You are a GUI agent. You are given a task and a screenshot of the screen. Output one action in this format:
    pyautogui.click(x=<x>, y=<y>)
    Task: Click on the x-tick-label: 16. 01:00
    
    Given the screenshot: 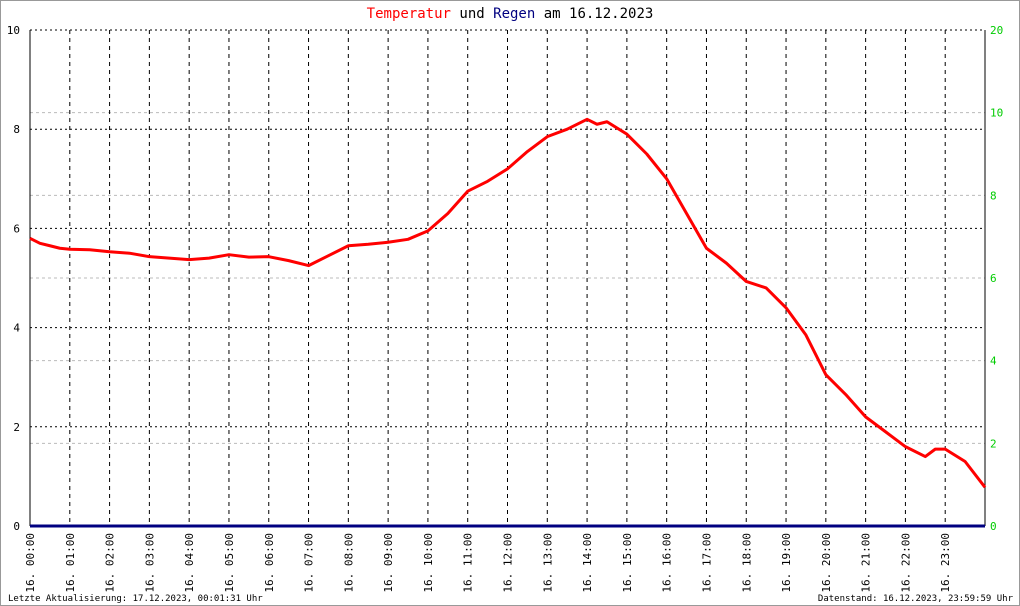 What is the action you would take?
    pyautogui.click(x=70, y=563)
    